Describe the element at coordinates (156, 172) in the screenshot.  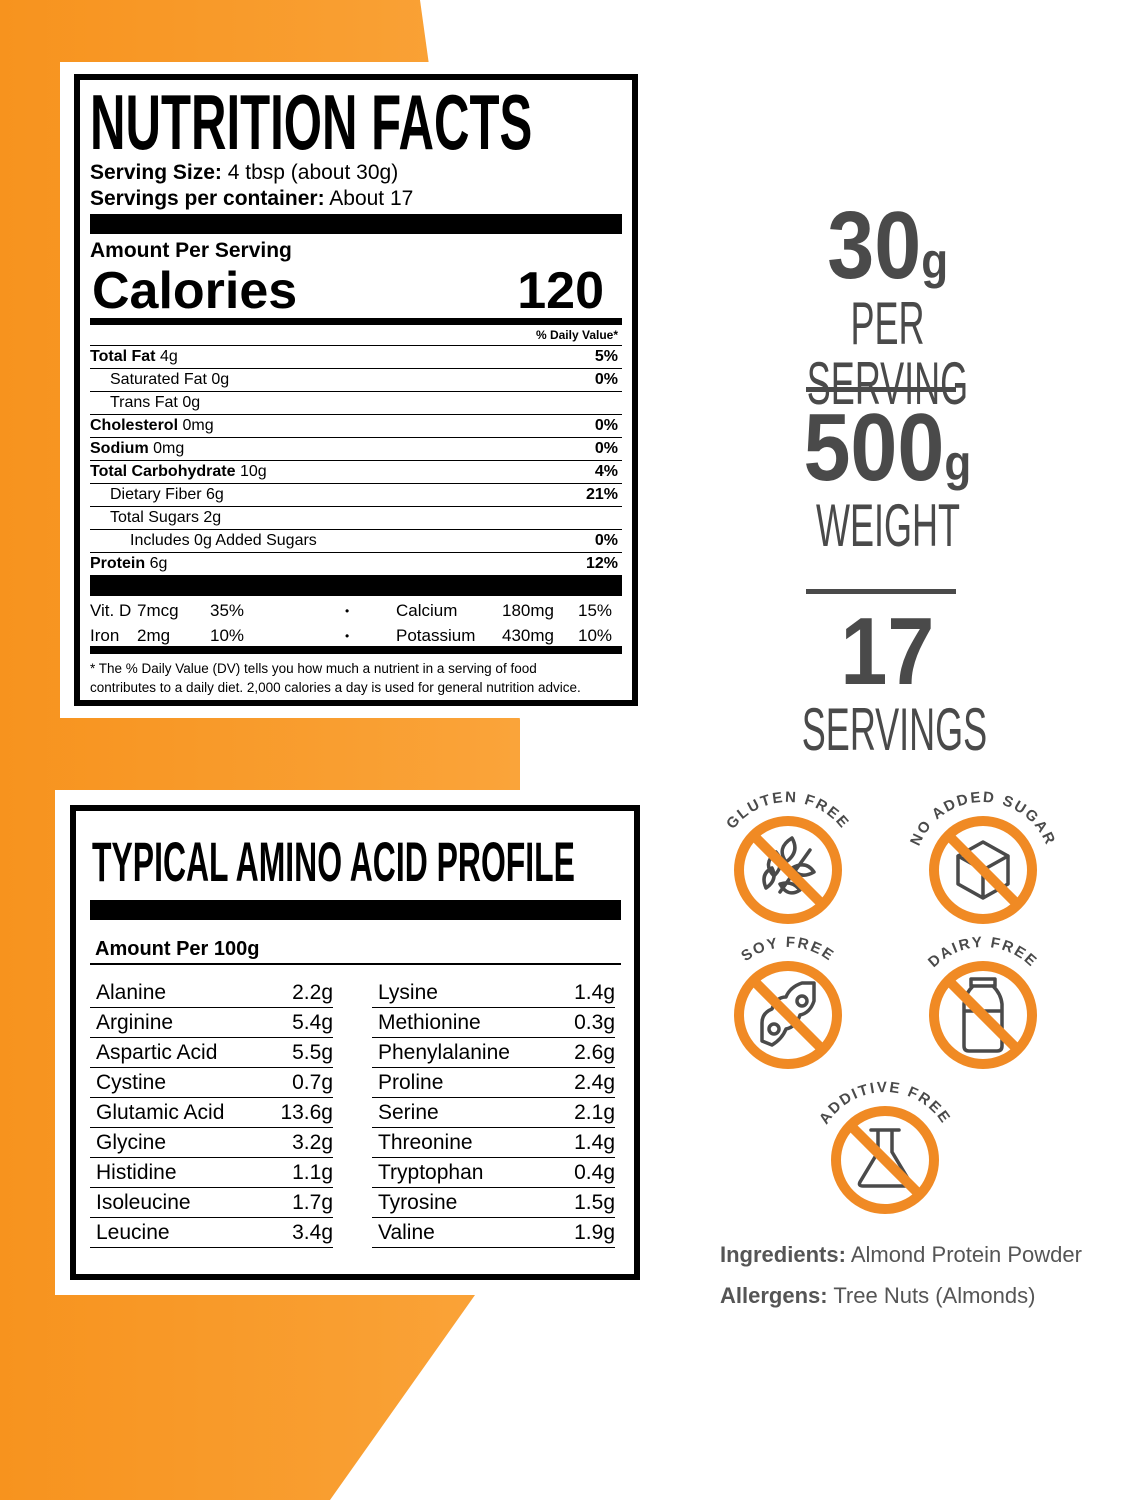
I see `serving-size-label: Serving Size:` at that location.